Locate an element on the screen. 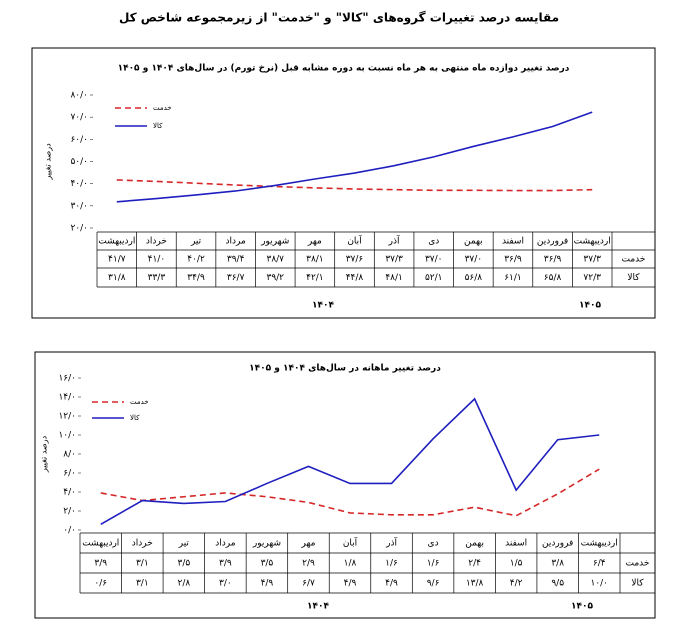 The image size is (678, 641). y-tick-label: ۸۰/۰ is located at coordinates (79, 96).